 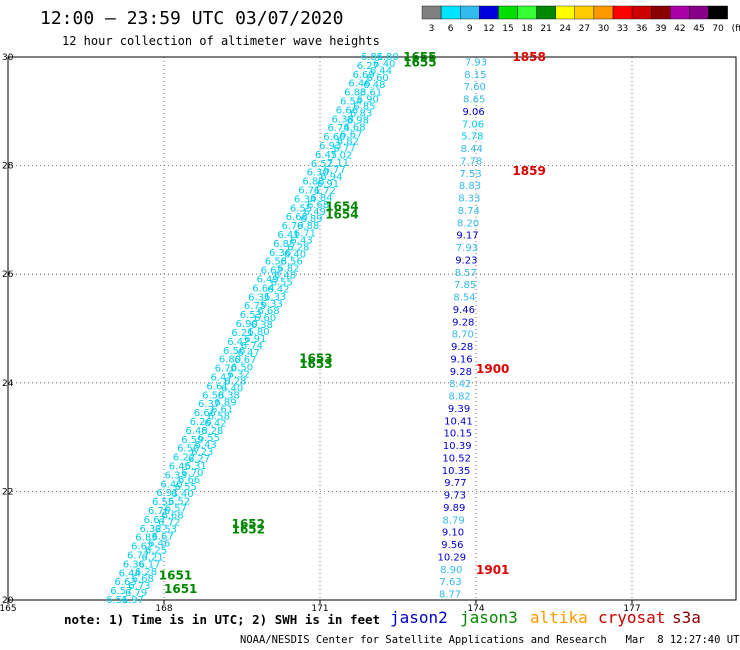 What do you see at coordinates (125, 582) in the screenshot?
I see `swh-value-label: 6.63` at bounding box center [125, 582].